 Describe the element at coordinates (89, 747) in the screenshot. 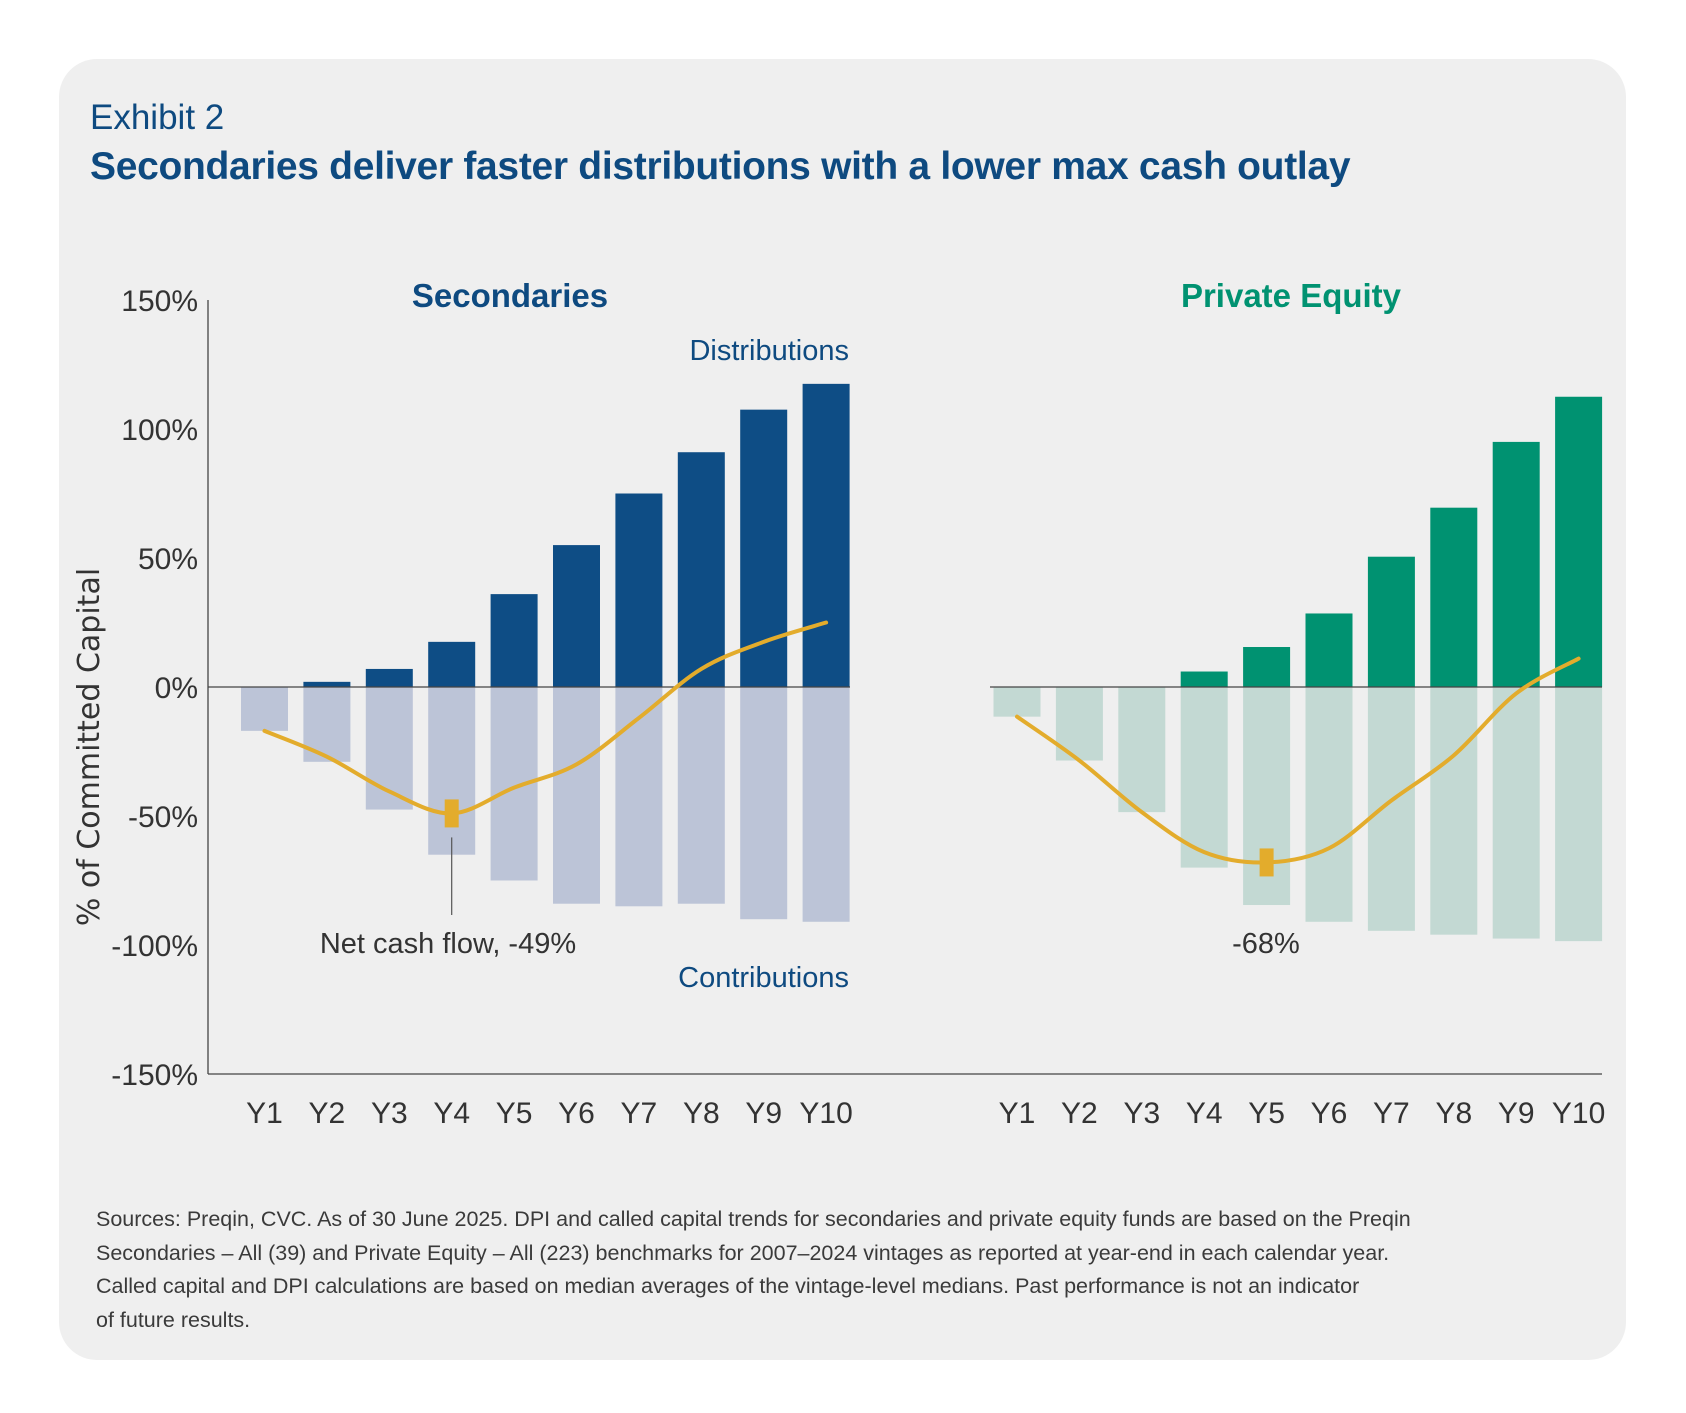

I see `y-axis-label: % of Committed Capital` at that location.